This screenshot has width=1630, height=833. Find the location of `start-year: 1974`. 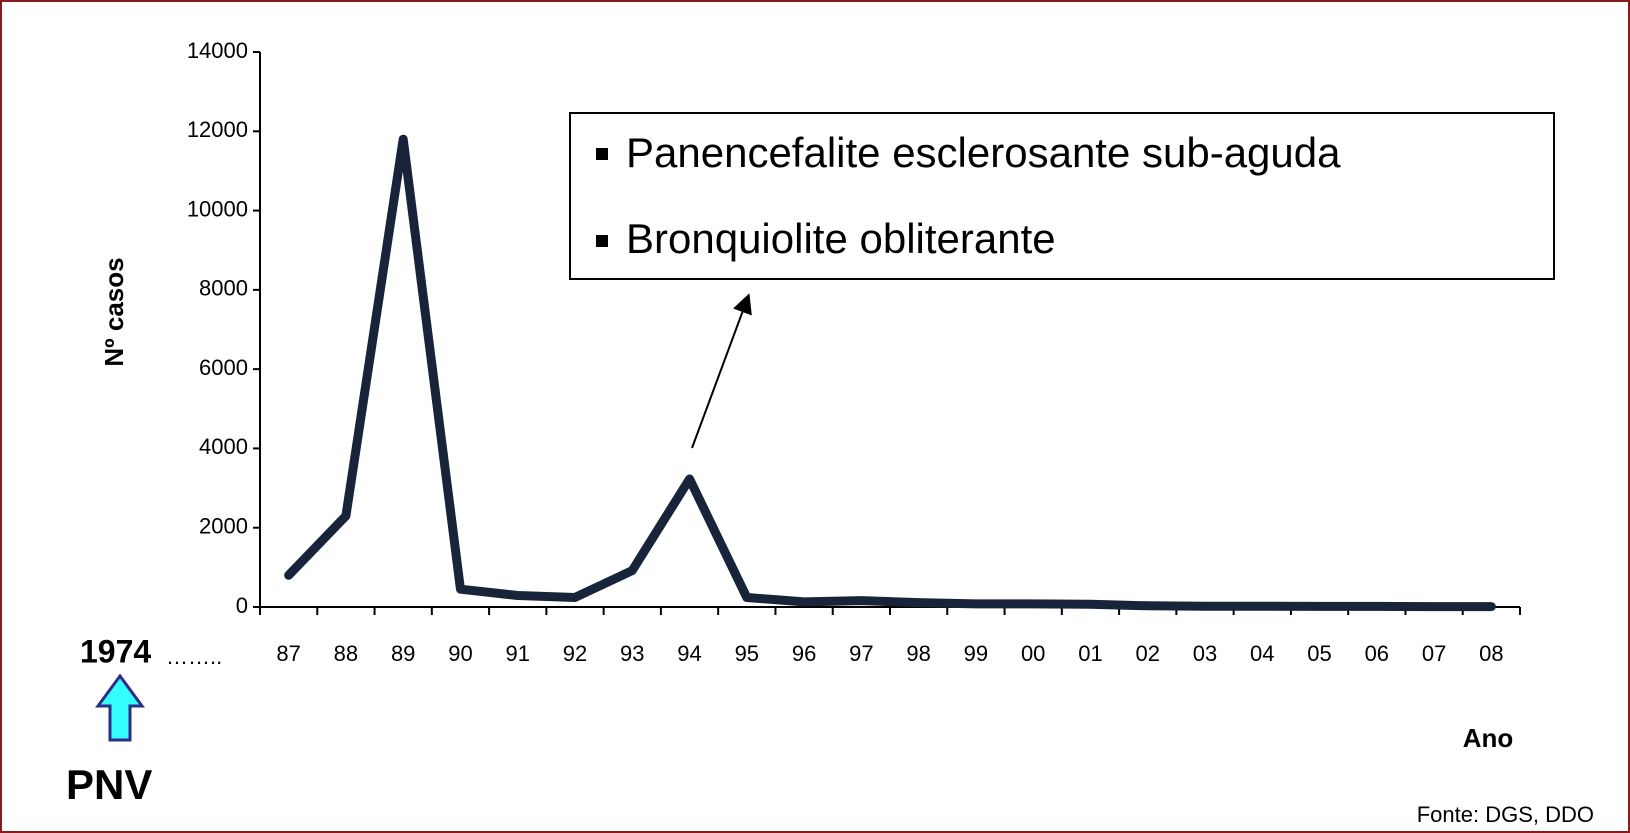

start-year: 1974 is located at coordinates (115, 651).